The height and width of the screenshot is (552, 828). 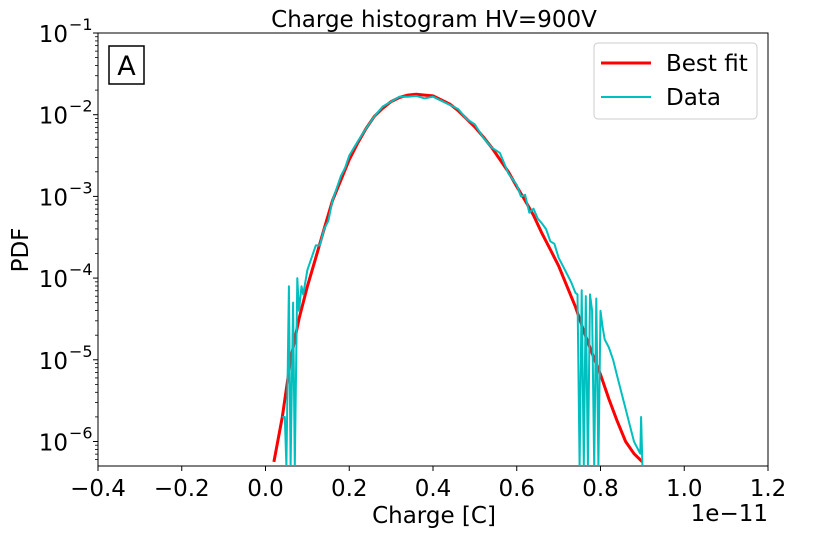 I want to click on panel-label-box: A, so click(x=126, y=65).